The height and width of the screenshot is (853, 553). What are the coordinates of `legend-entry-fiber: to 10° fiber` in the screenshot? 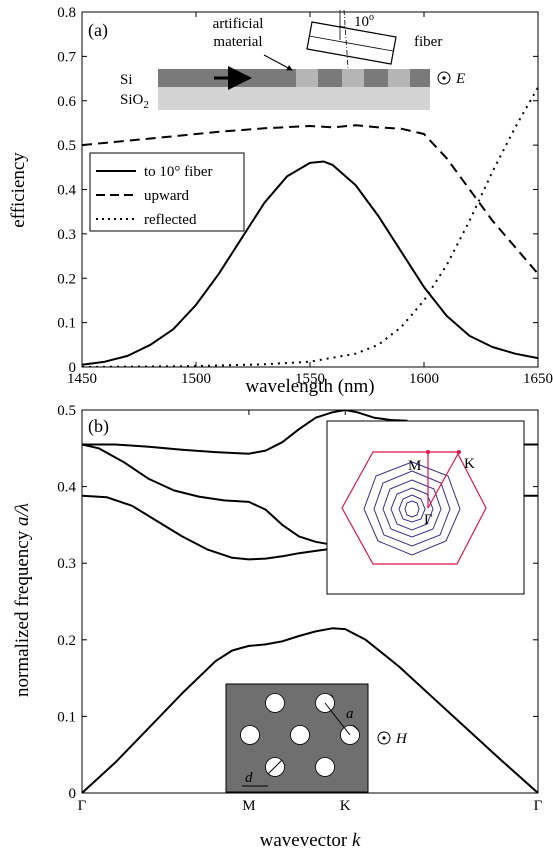 It's located at (178, 172).